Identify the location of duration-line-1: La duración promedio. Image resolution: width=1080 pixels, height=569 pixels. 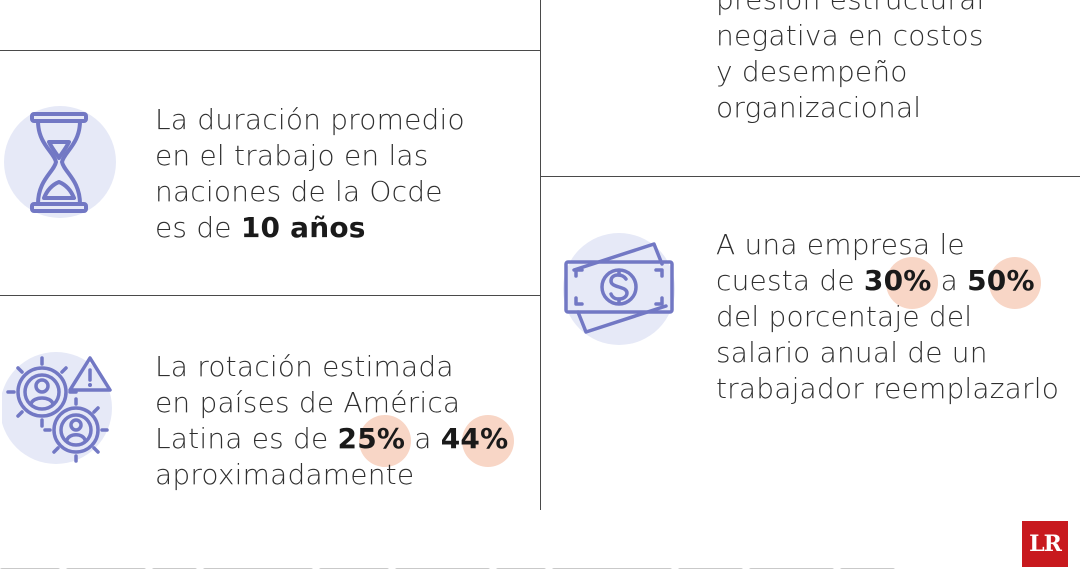
(310, 119).